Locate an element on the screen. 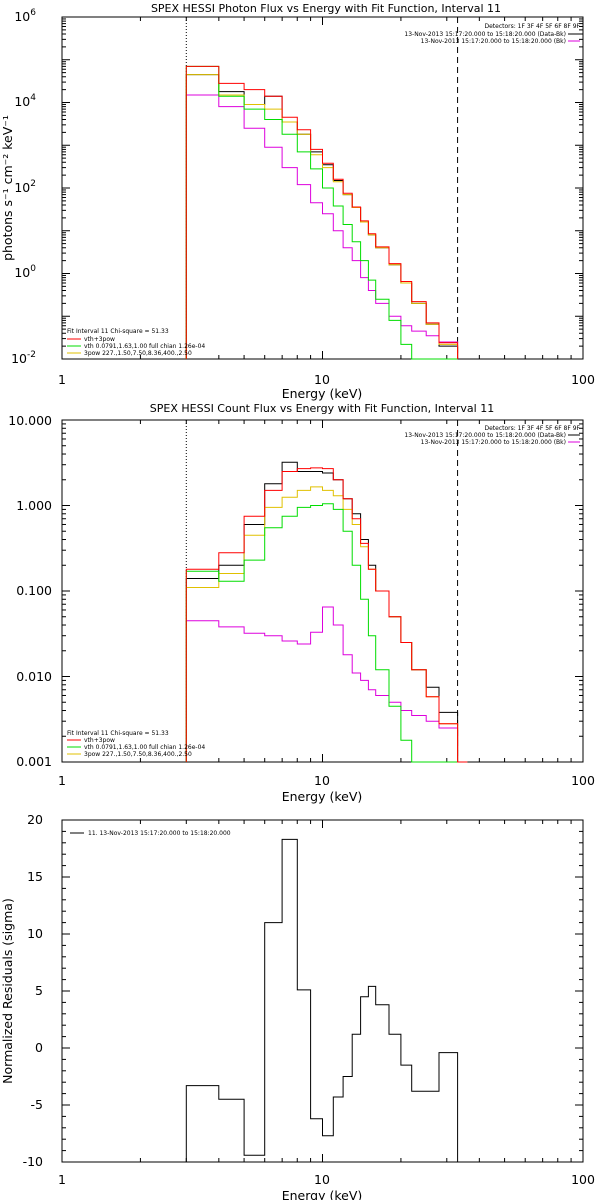  photon-flux-y-tick-1e0: 10⁰ is located at coordinates (25, 272).